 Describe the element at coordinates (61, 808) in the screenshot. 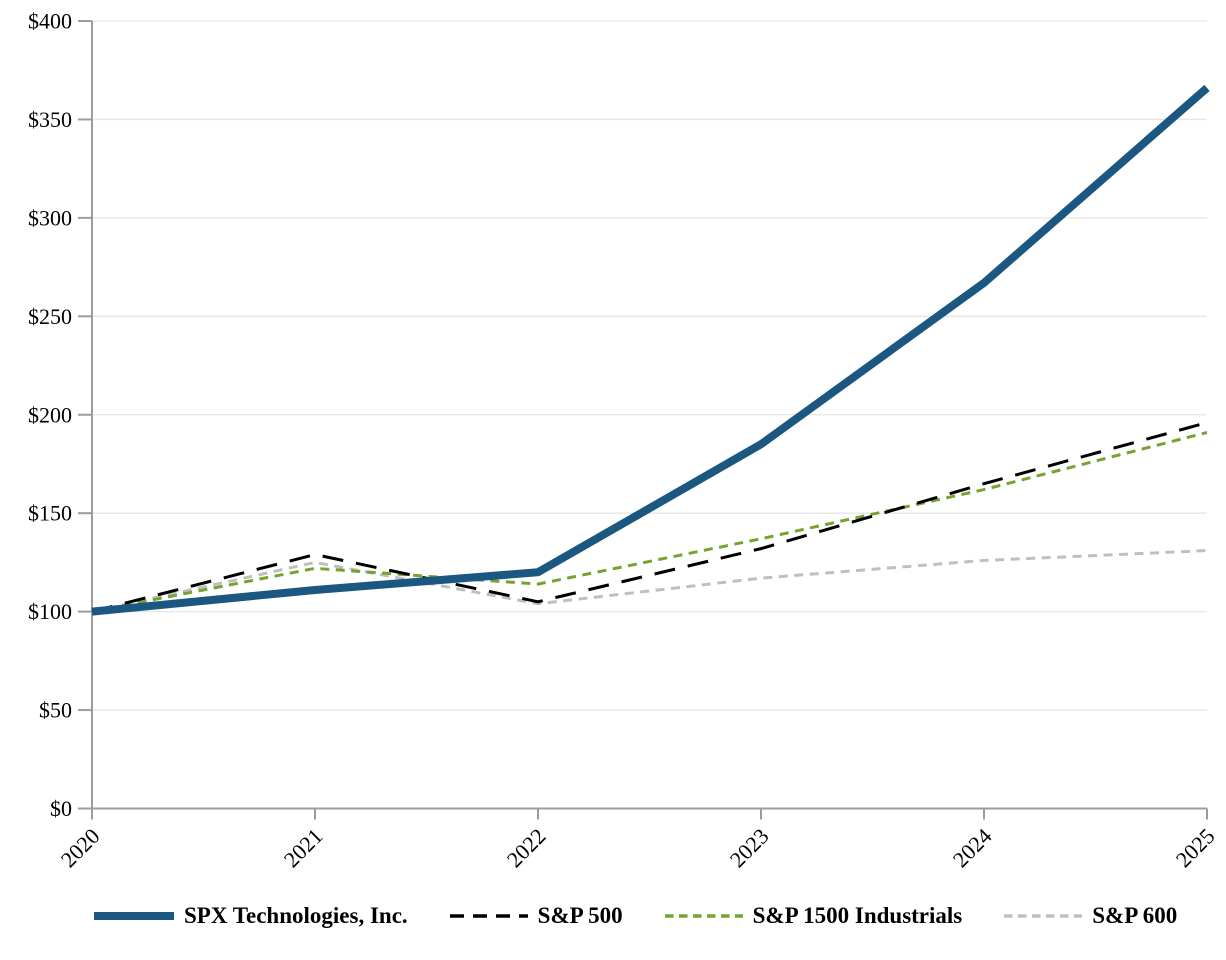

I see `y-axis-tick-label: $0` at that location.